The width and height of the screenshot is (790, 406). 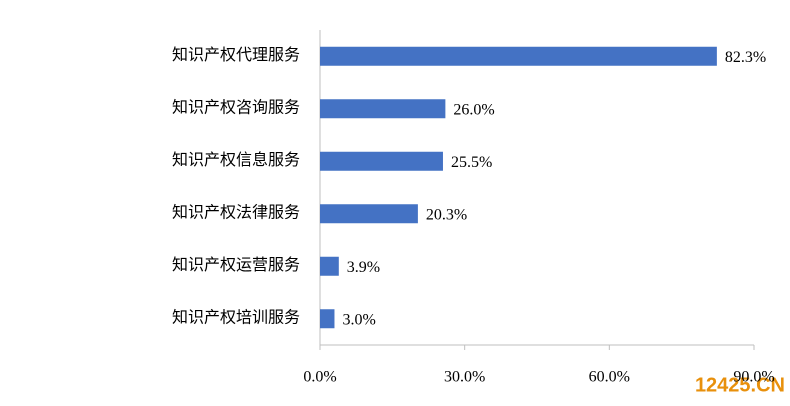 What do you see at coordinates (609, 377) in the screenshot?
I see `x-tick-label: 60.0%` at bounding box center [609, 377].